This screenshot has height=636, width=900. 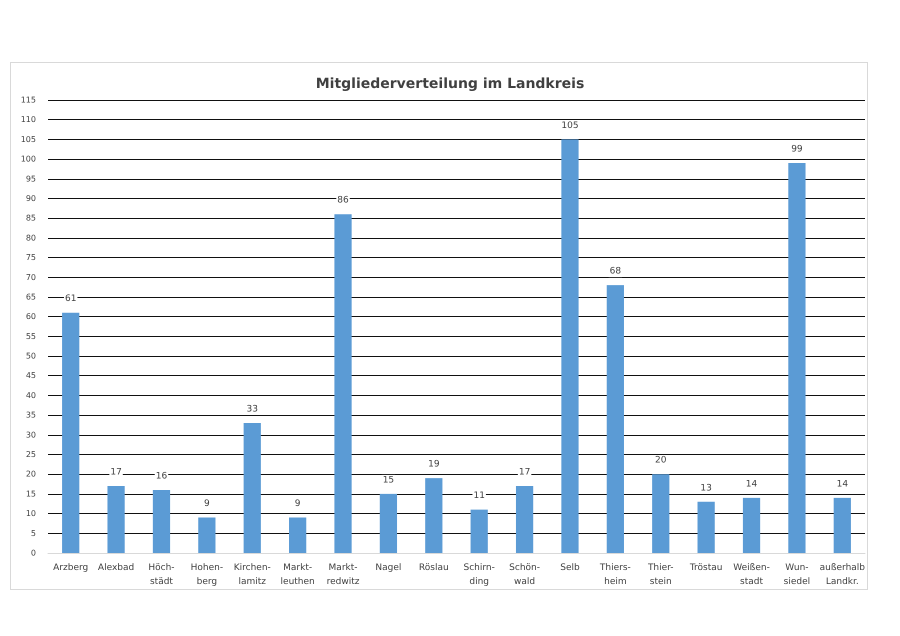 What do you see at coordinates (843, 575) in the screenshot?
I see `x-tick-label: außerhalb Landkr.` at bounding box center [843, 575].